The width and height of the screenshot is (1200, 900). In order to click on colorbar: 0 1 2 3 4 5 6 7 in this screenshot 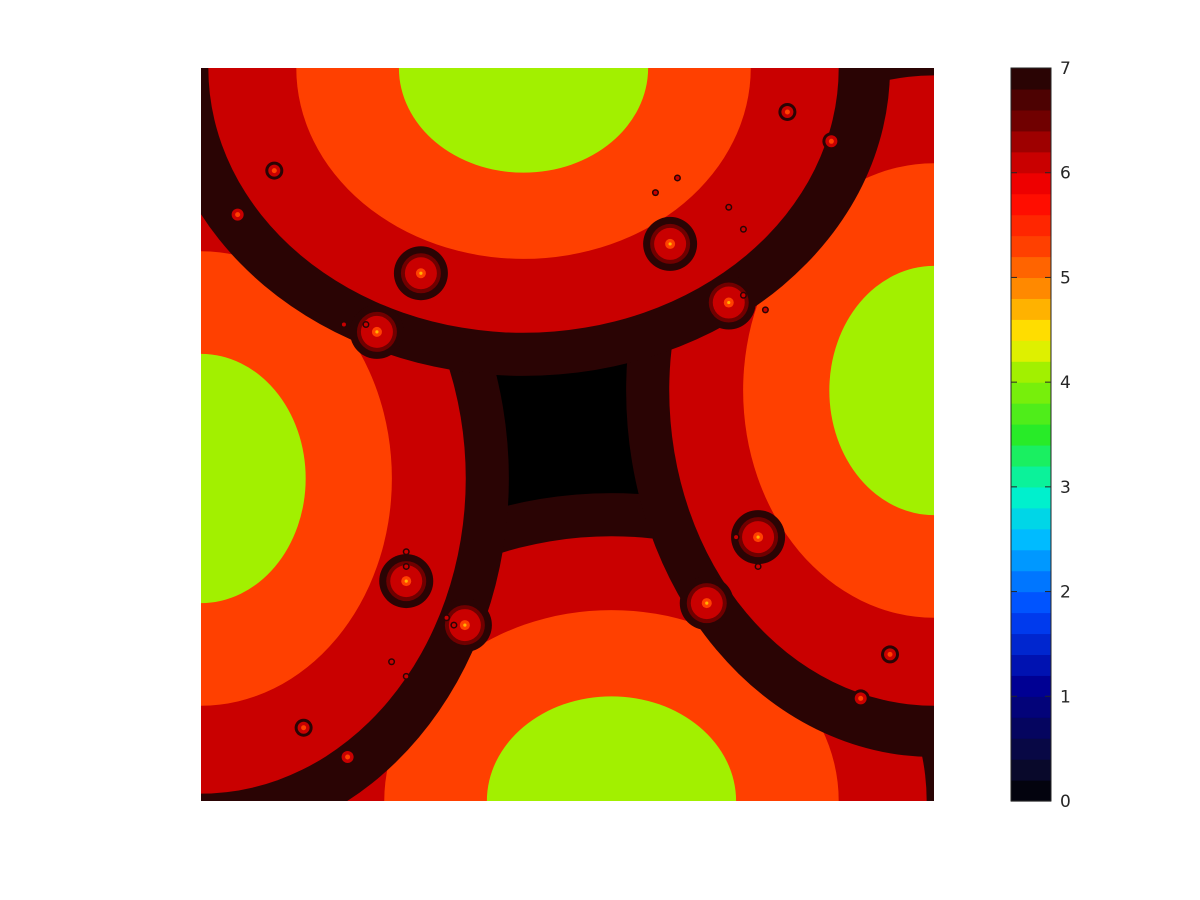, I will do `click(1040, 435)`.